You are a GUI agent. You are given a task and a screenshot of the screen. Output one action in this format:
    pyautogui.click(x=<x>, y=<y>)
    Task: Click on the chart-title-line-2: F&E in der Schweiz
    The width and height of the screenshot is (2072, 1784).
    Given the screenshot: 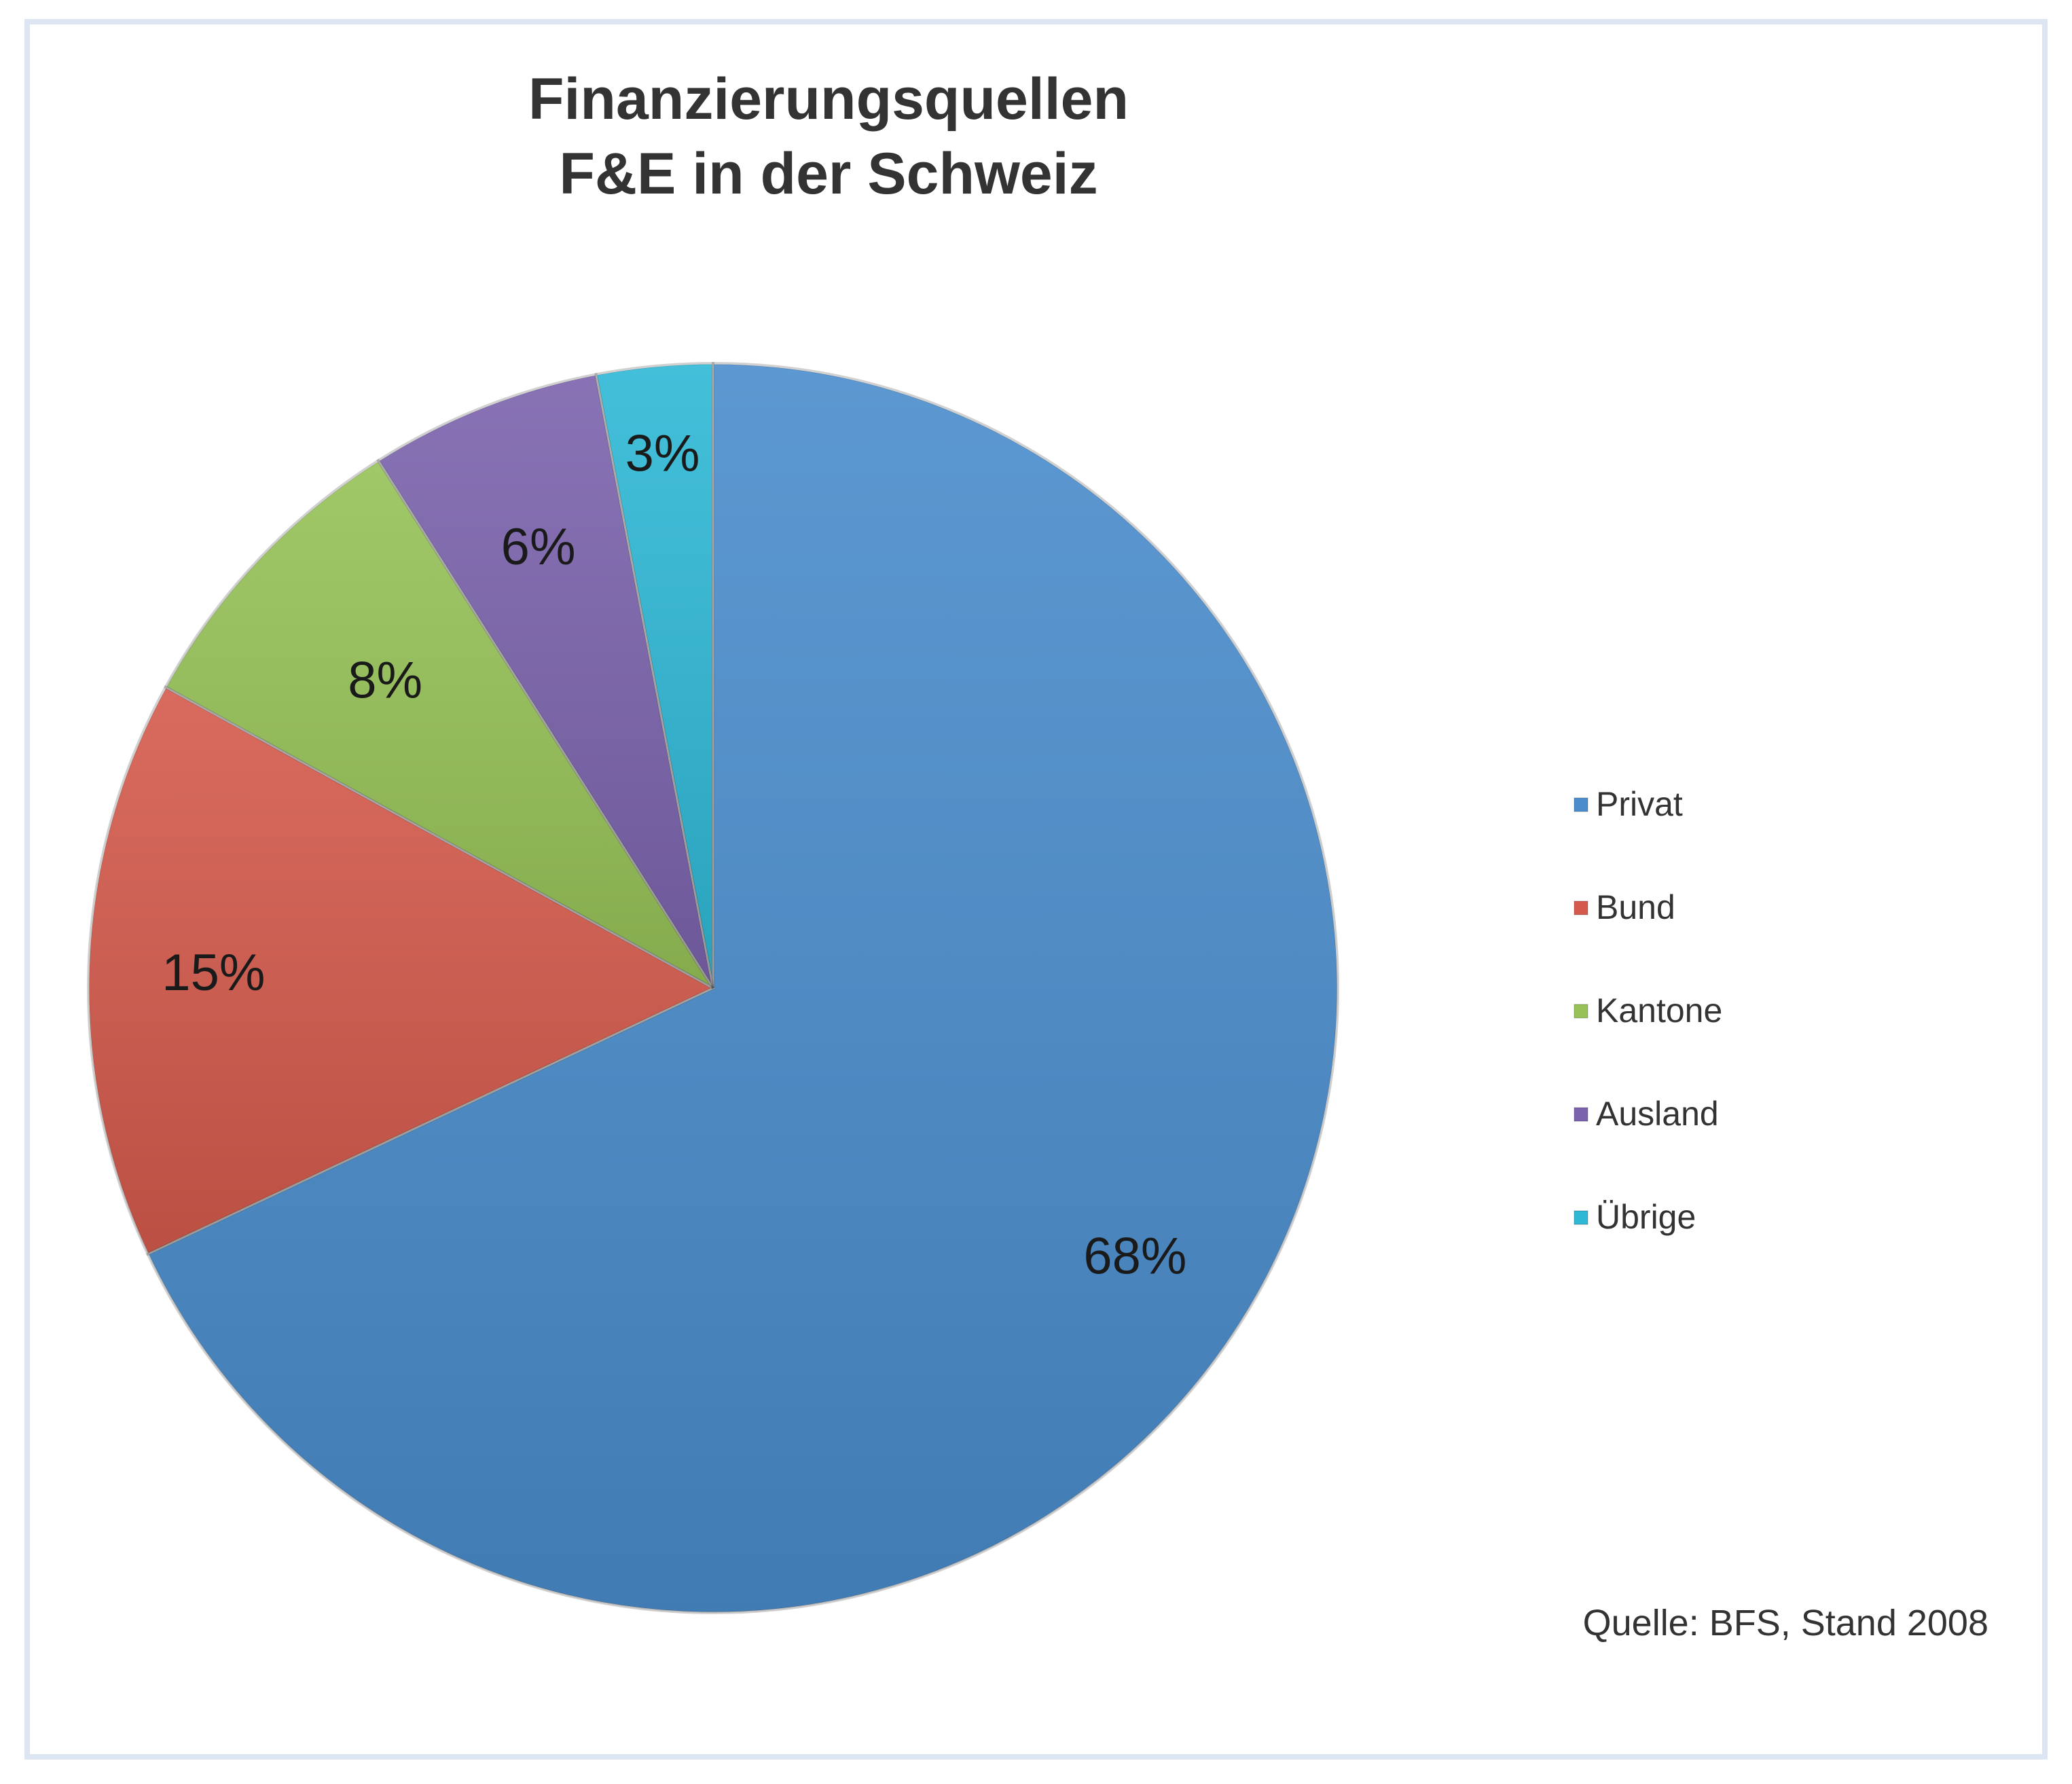 What is the action you would take?
    pyautogui.click(x=828, y=173)
    